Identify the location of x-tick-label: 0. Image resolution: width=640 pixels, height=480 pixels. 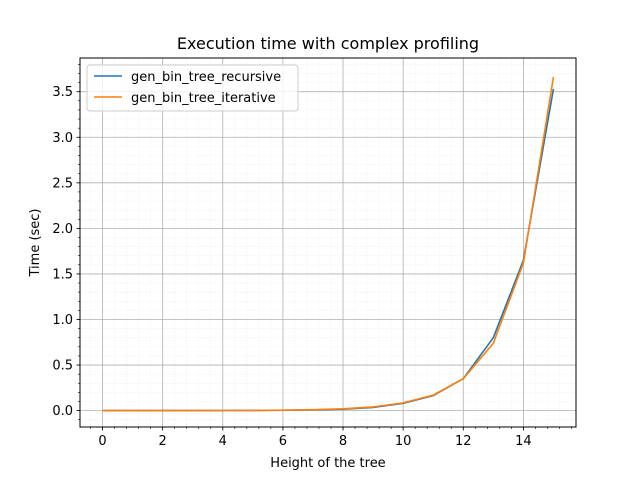
(102, 441).